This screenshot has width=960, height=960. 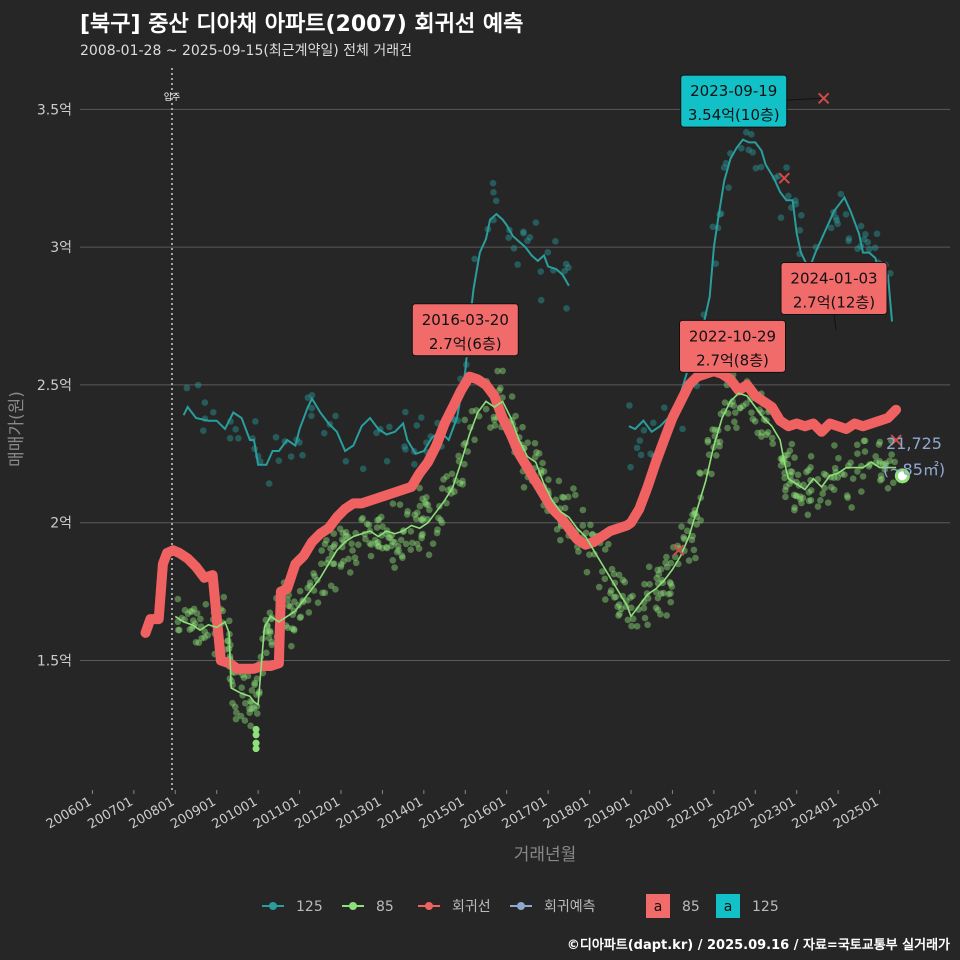 What do you see at coordinates (914, 443) in the screenshot?
I see `forecast-value: 21,725` at bounding box center [914, 443].